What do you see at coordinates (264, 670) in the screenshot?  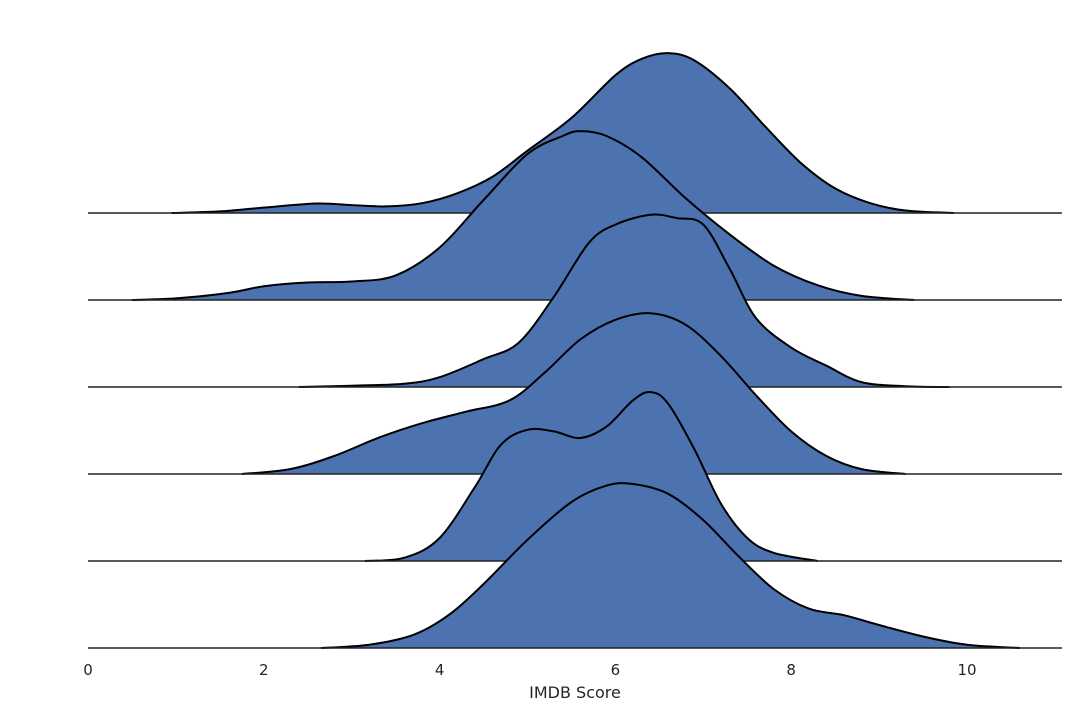 I see `x-tick-label: 2` at bounding box center [264, 670].